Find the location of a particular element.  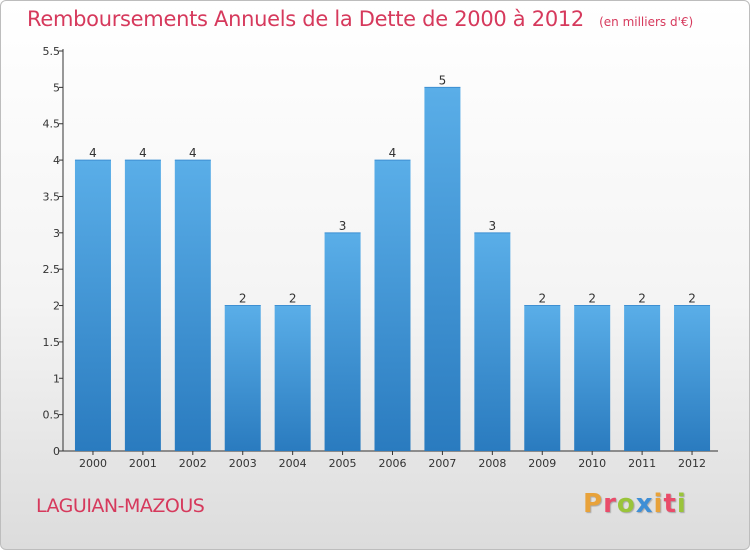

x-tick-label: 2005 is located at coordinates (343, 463).